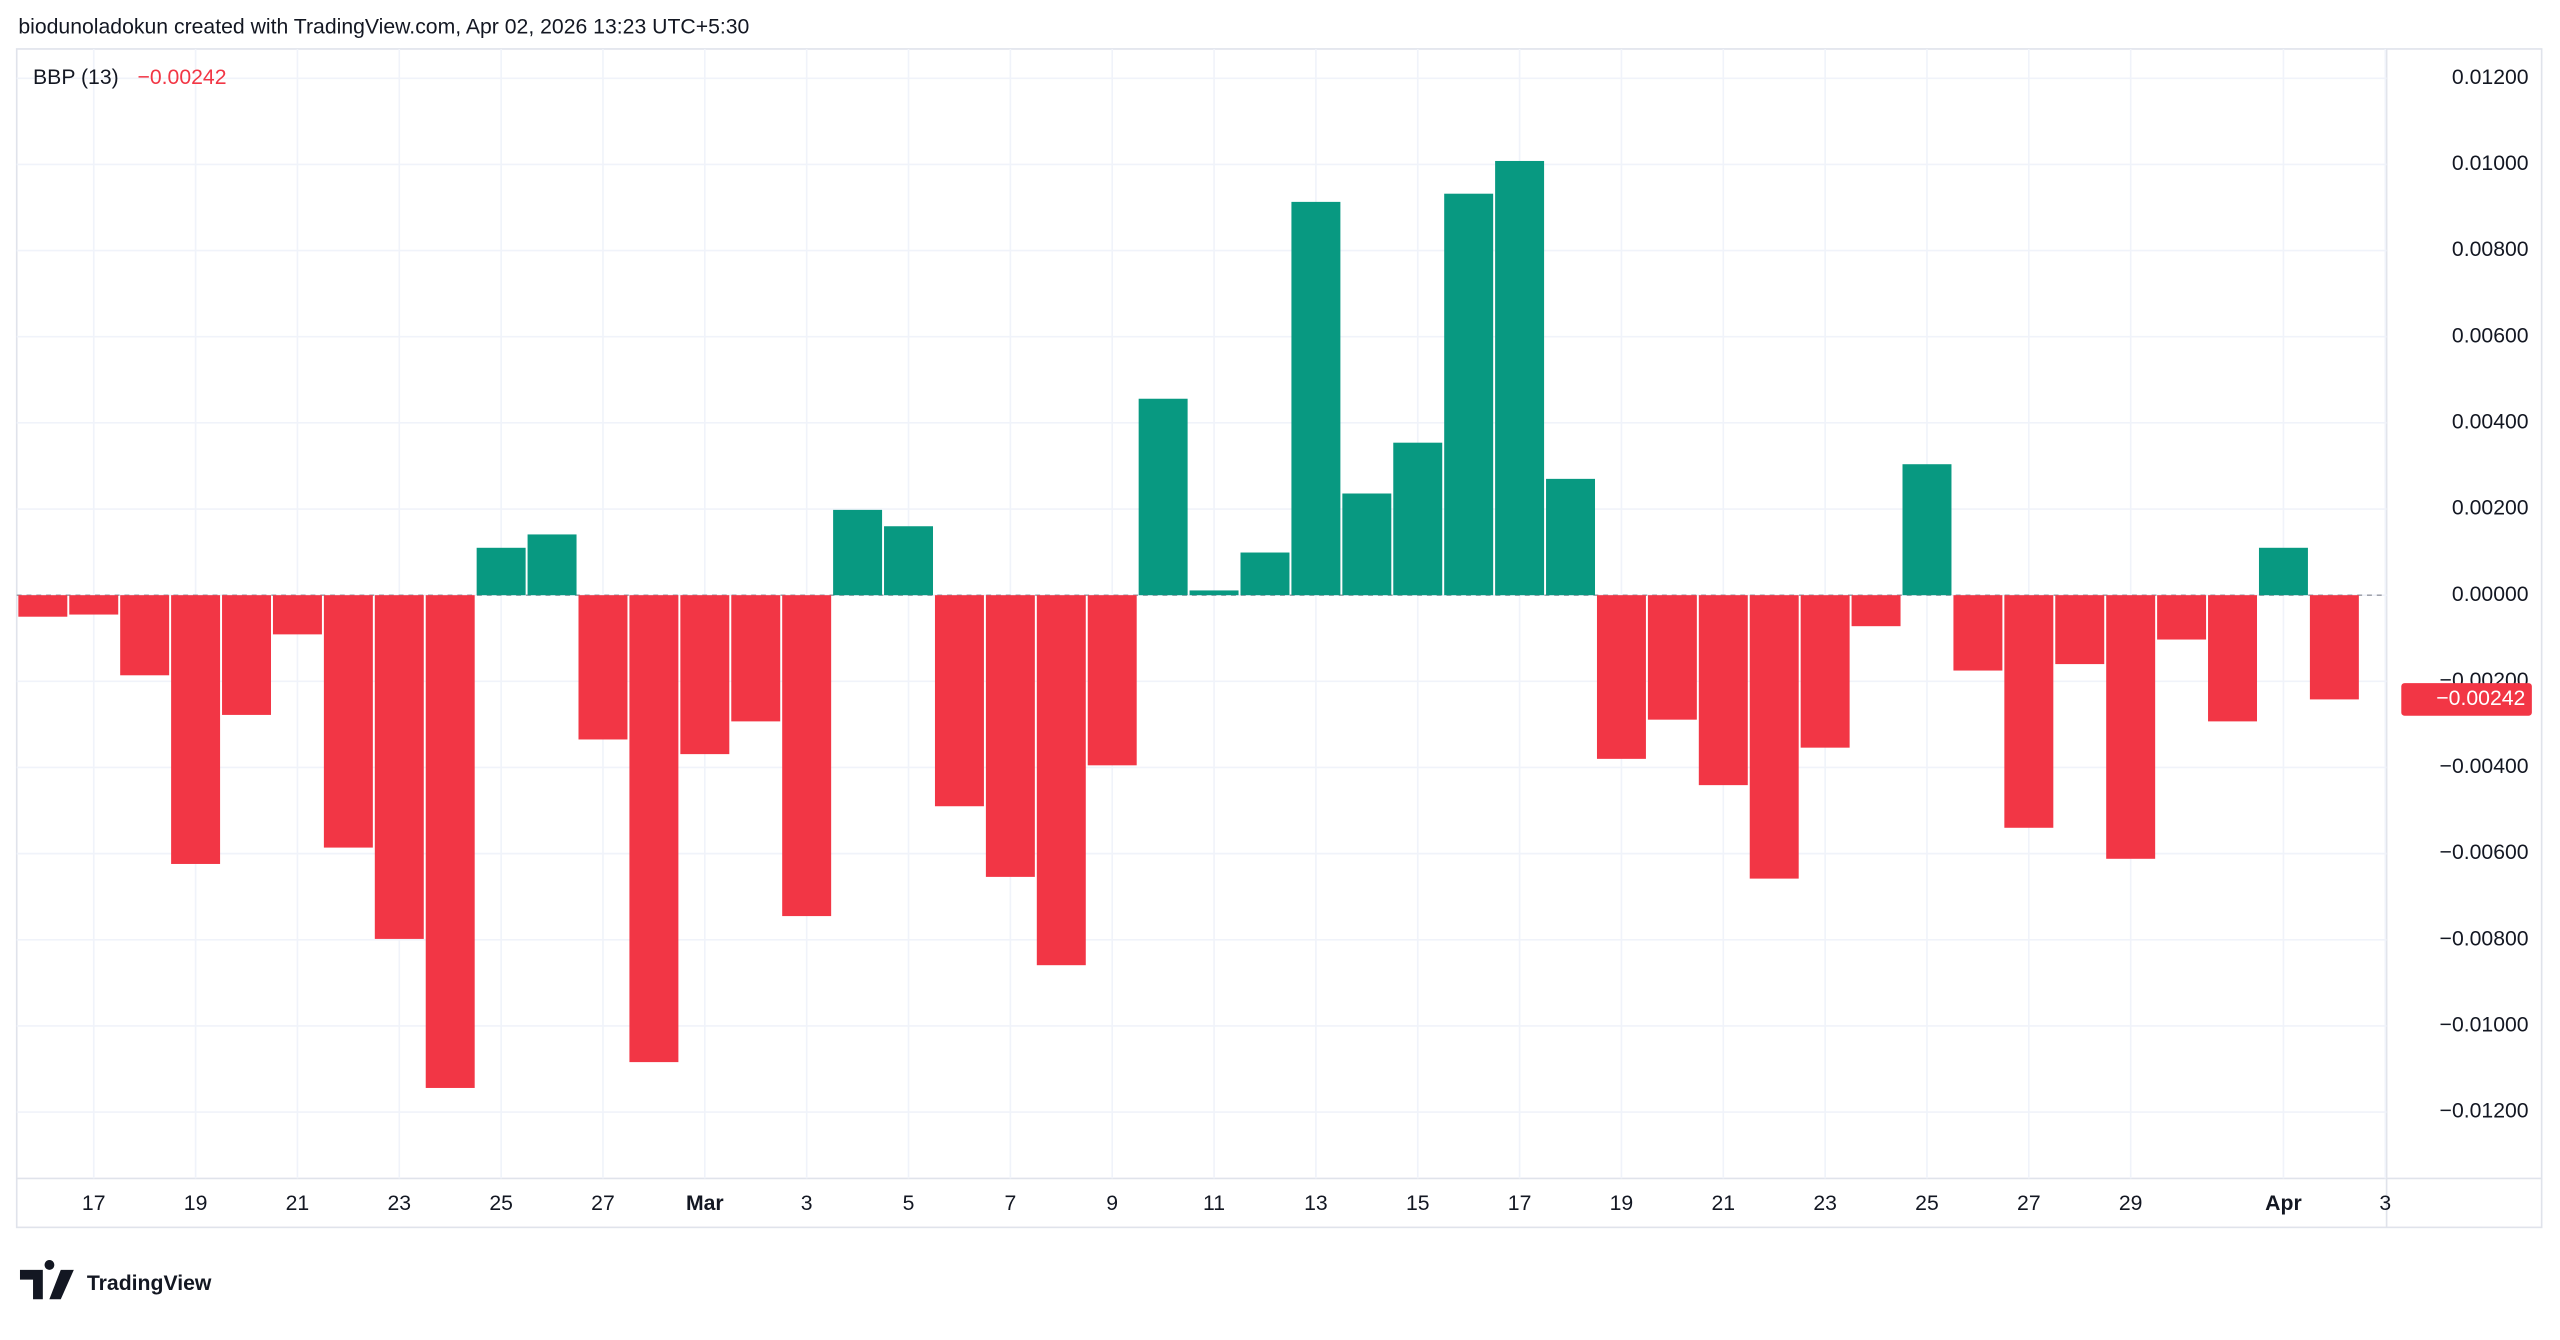 The width and height of the screenshot is (2560, 1340). Describe the element at coordinates (2484, 852) in the screenshot. I see `y-tick-label: −0.00600` at that location.